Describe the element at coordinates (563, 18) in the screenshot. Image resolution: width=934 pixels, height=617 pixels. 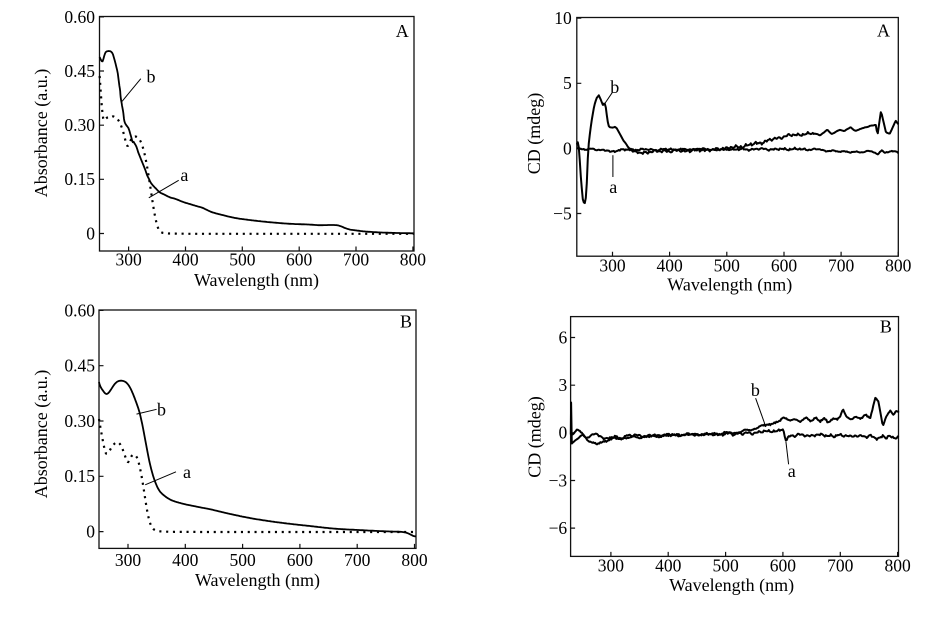
I see `svg-text: 10` at that location.